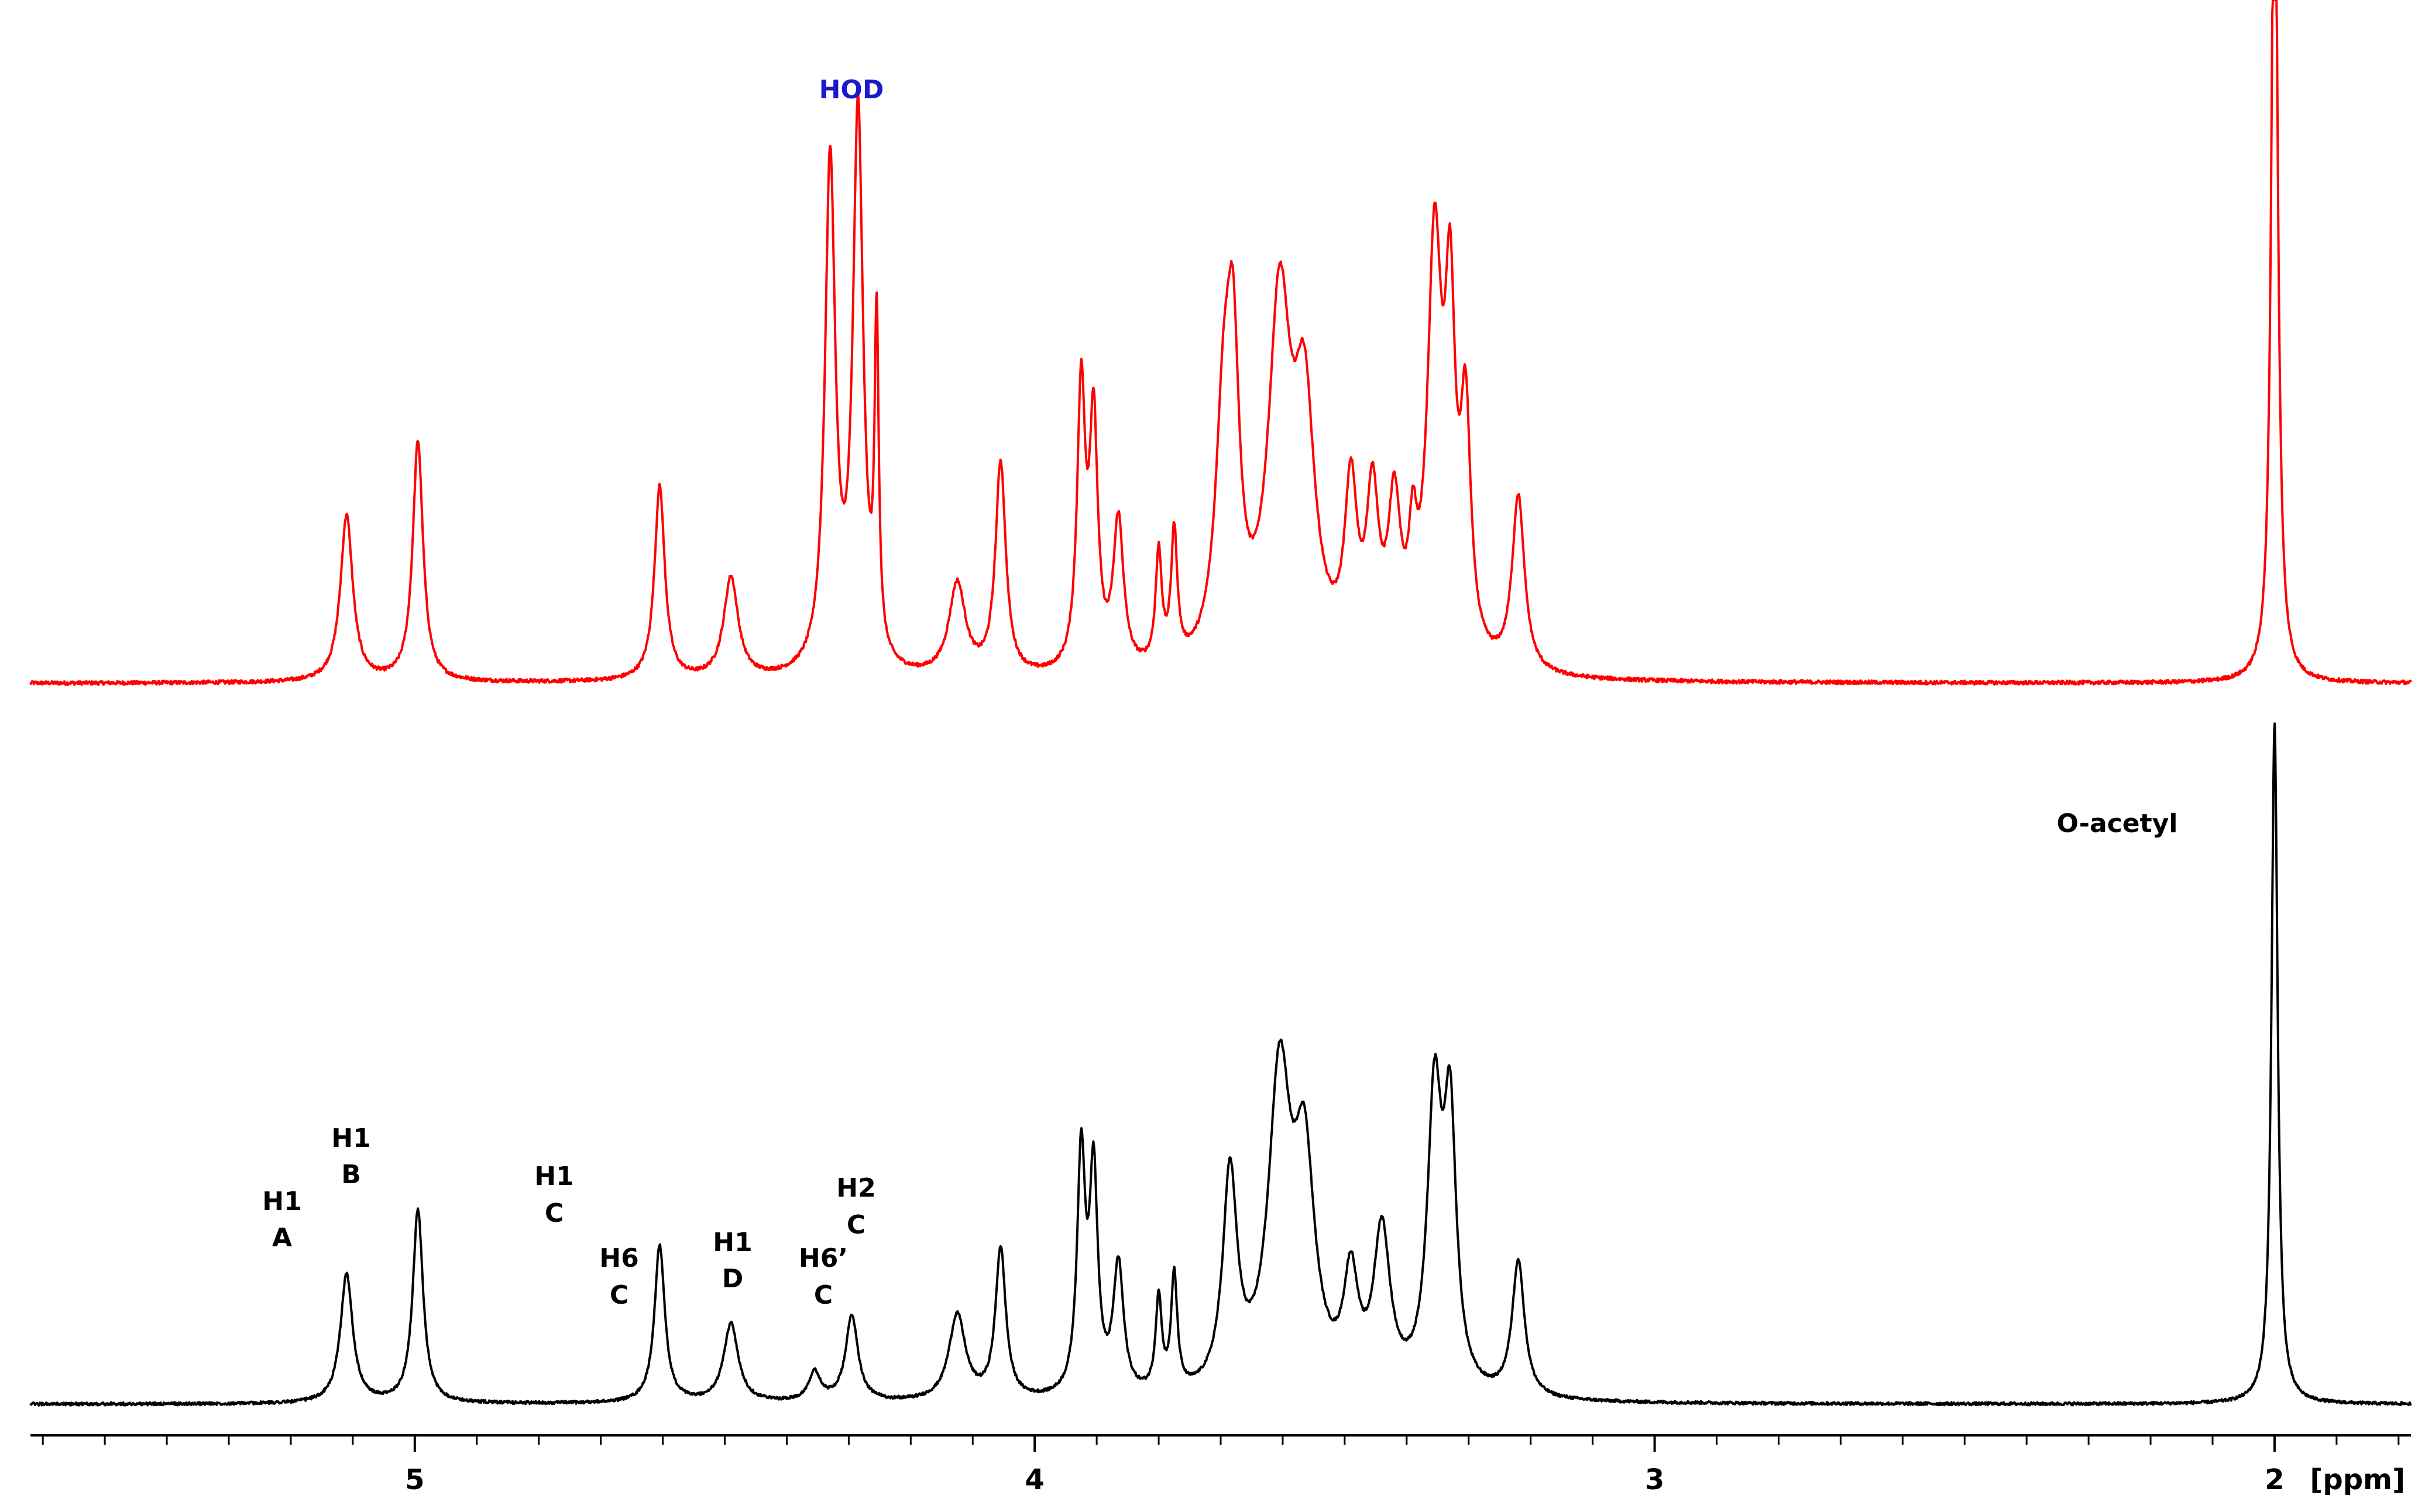  What do you see at coordinates (2274, 1479) in the screenshot?
I see `x-tick-label: 2` at bounding box center [2274, 1479].